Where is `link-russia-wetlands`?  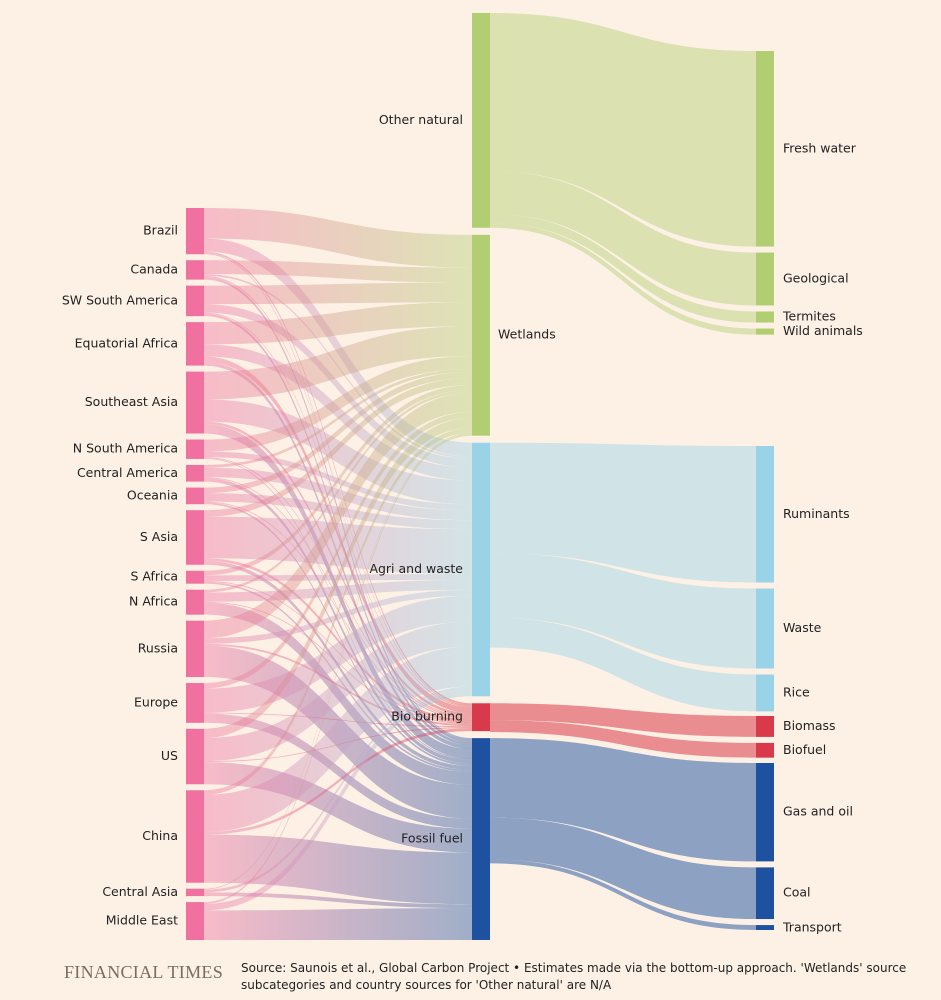
link-russia-wetlands is located at coordinates (338, 515).